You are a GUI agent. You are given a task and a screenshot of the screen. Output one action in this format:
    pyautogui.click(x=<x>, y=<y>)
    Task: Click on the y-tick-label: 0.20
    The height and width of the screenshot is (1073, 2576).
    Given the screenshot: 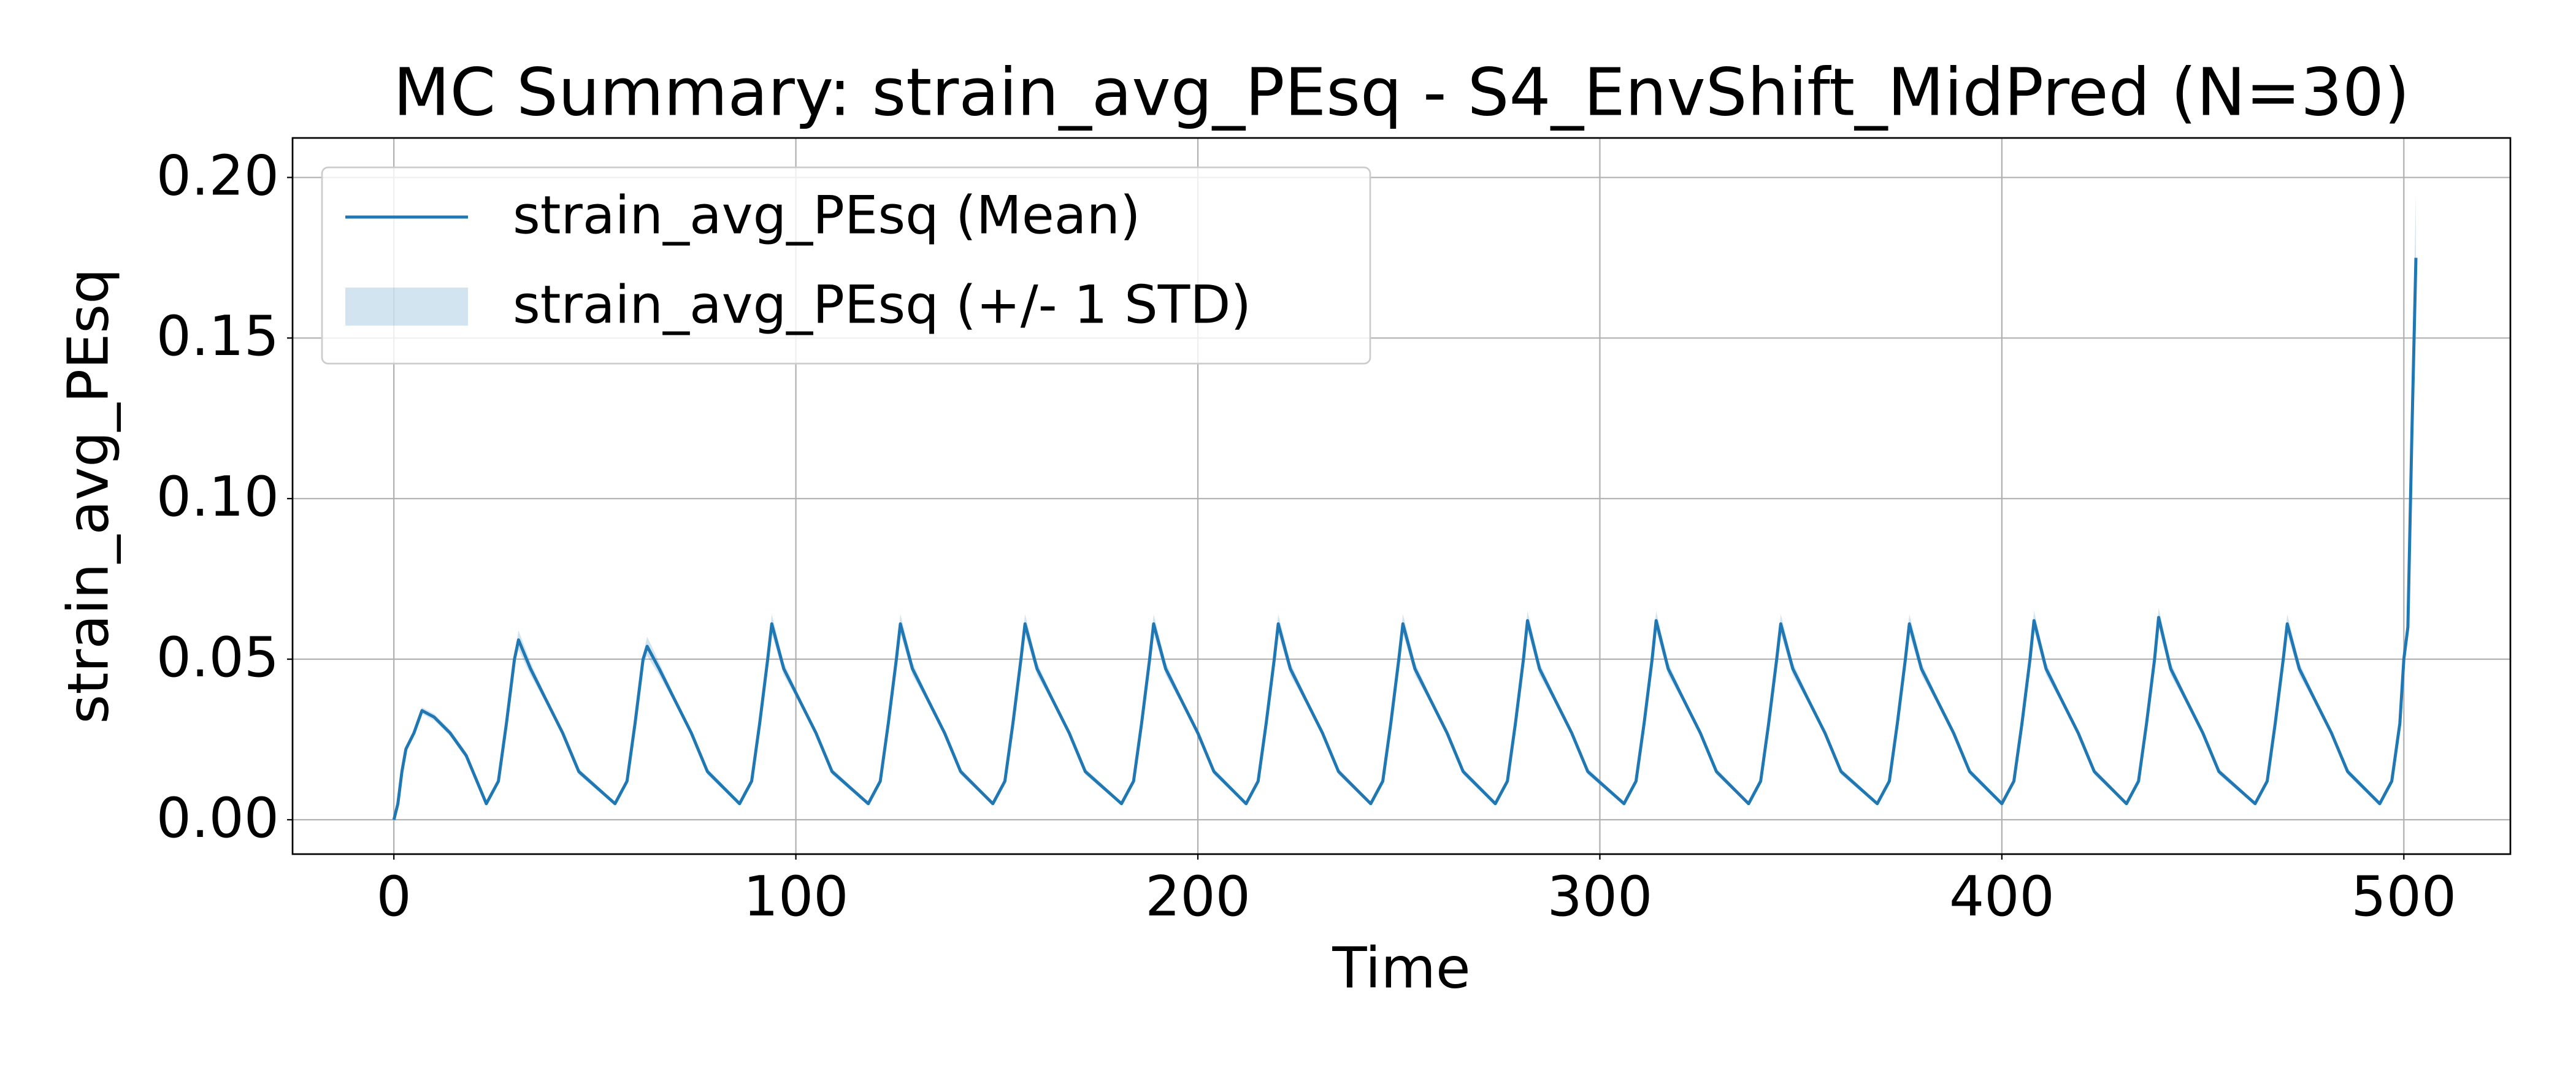 What is the action you would take?
    pyautogui.click(x=217, y=175)
    